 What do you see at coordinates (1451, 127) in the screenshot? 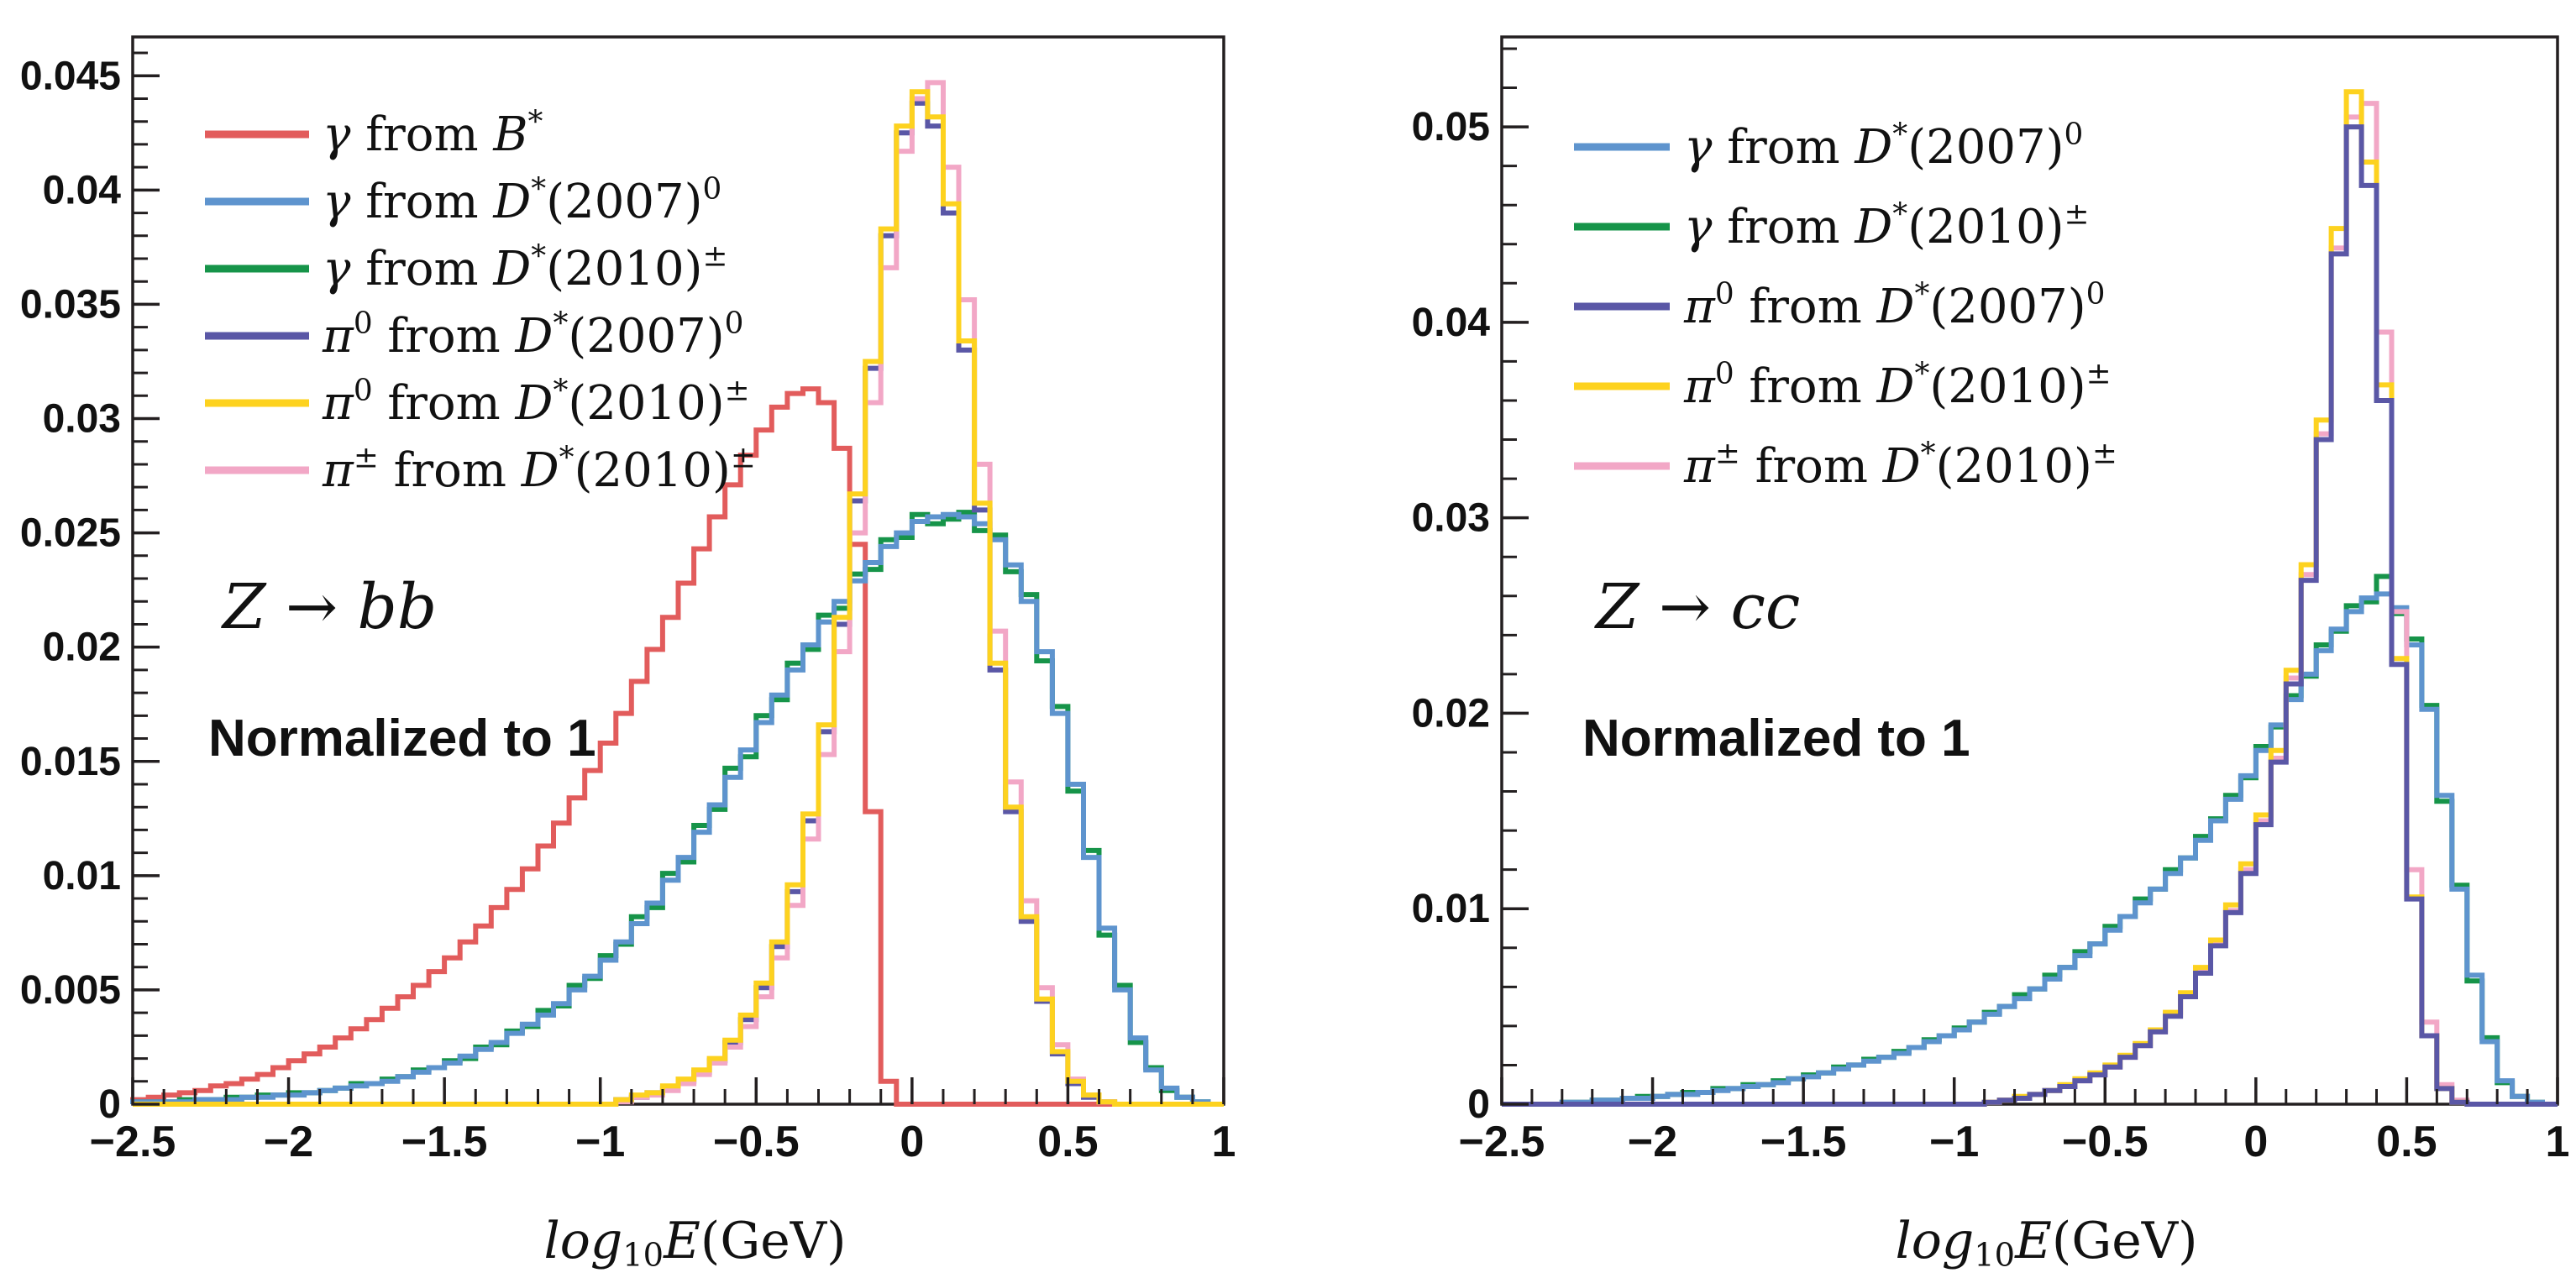
I see `y-tick-label: 0.05` at bounding box center [1451, 127].